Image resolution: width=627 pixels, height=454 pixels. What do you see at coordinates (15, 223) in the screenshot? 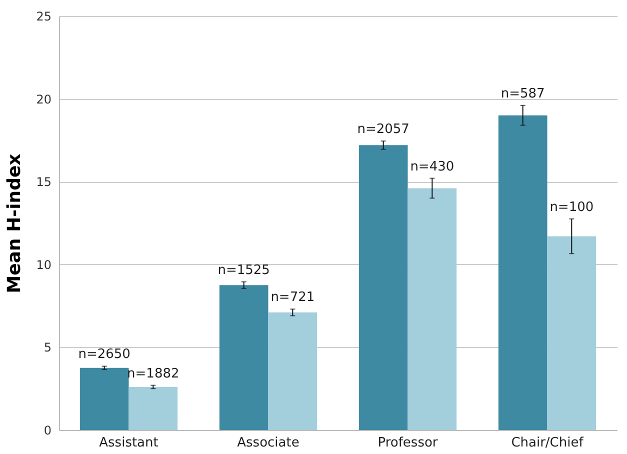
I see `y-axis-title: Mean H-index` at bounding box center [15, 223].